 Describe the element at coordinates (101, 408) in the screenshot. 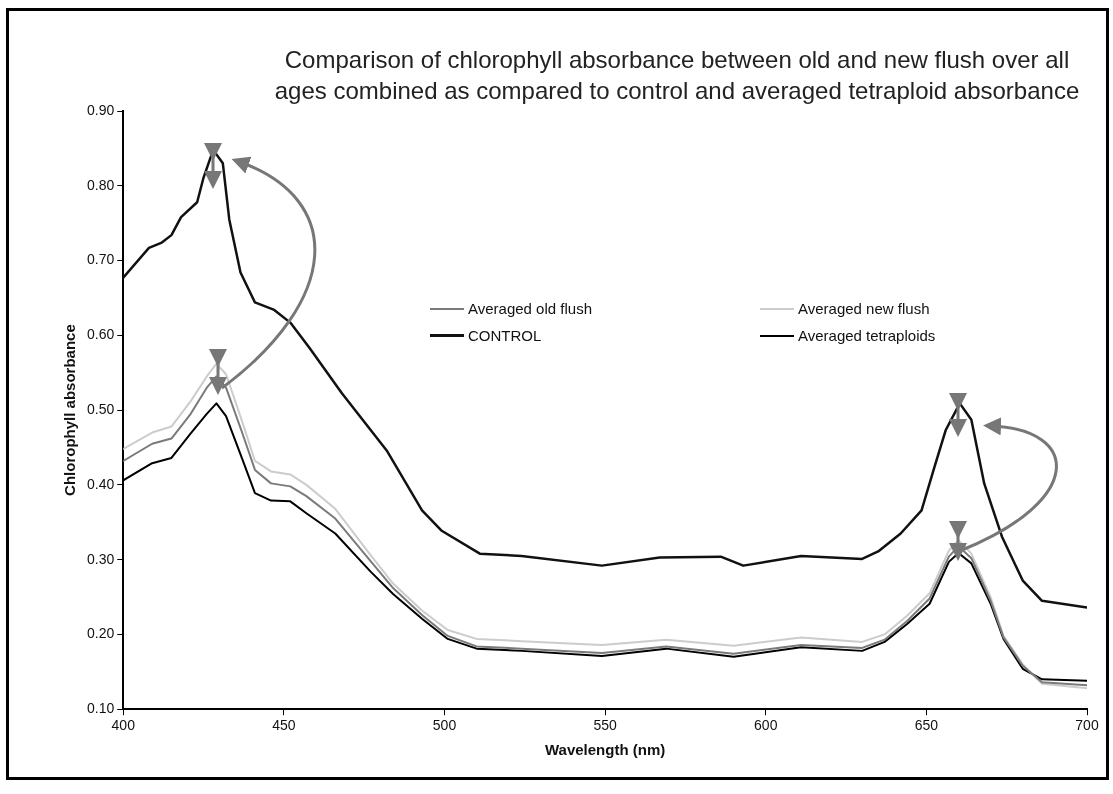

I see `y-tick-label: 0.50` at that location.